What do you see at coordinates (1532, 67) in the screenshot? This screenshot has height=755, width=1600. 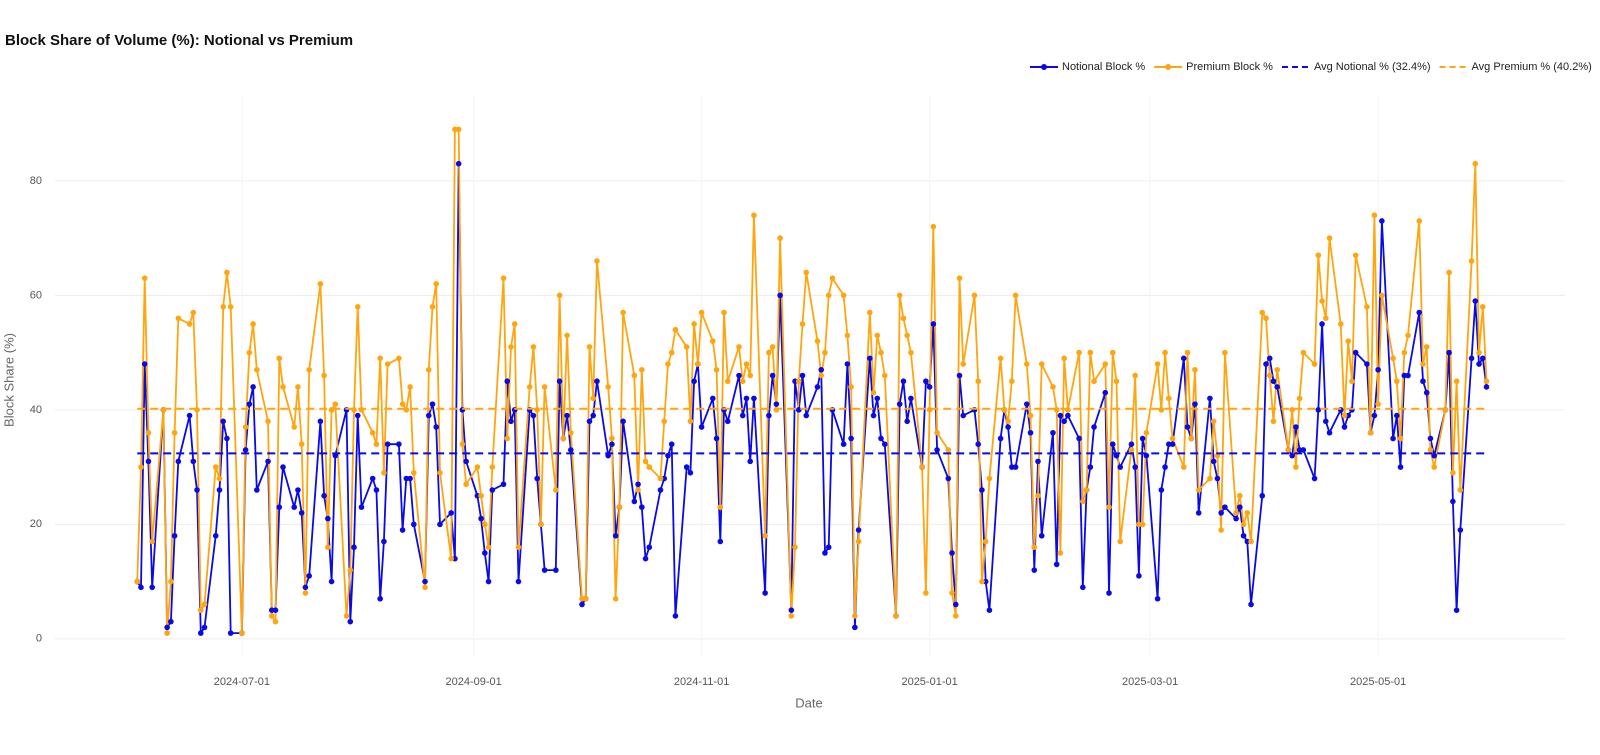 I see `legend-label: Avg Premium % (40.2%)` at bounding box center [1532, 67].